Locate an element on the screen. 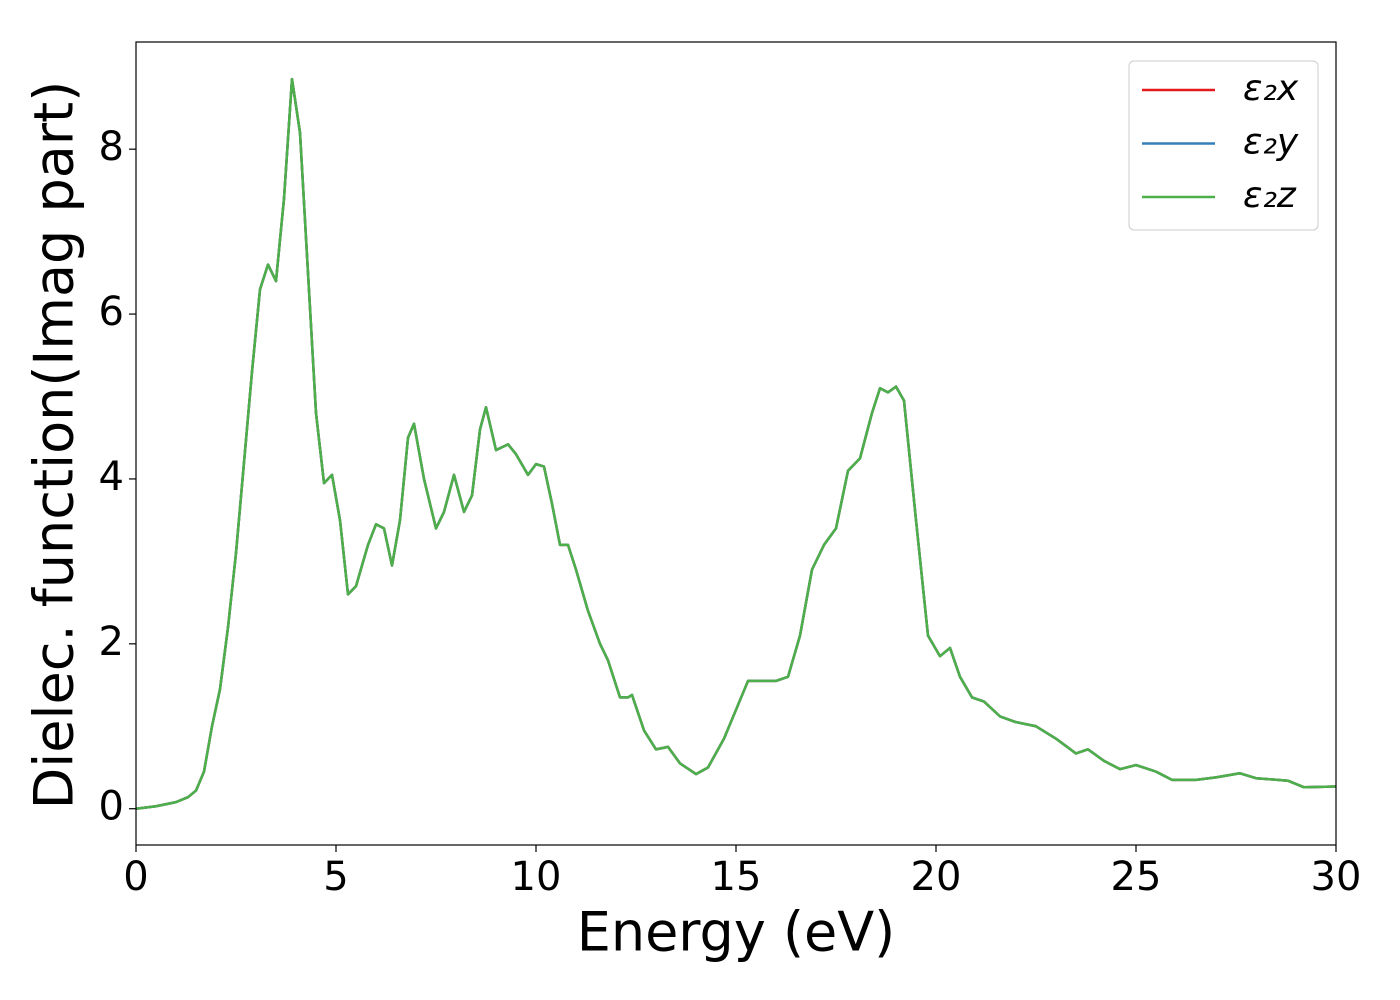 Image resolution: width=1400 pixels, height=1000 pixels. y-tick-label: 0 is located at coordinates (111, 807).